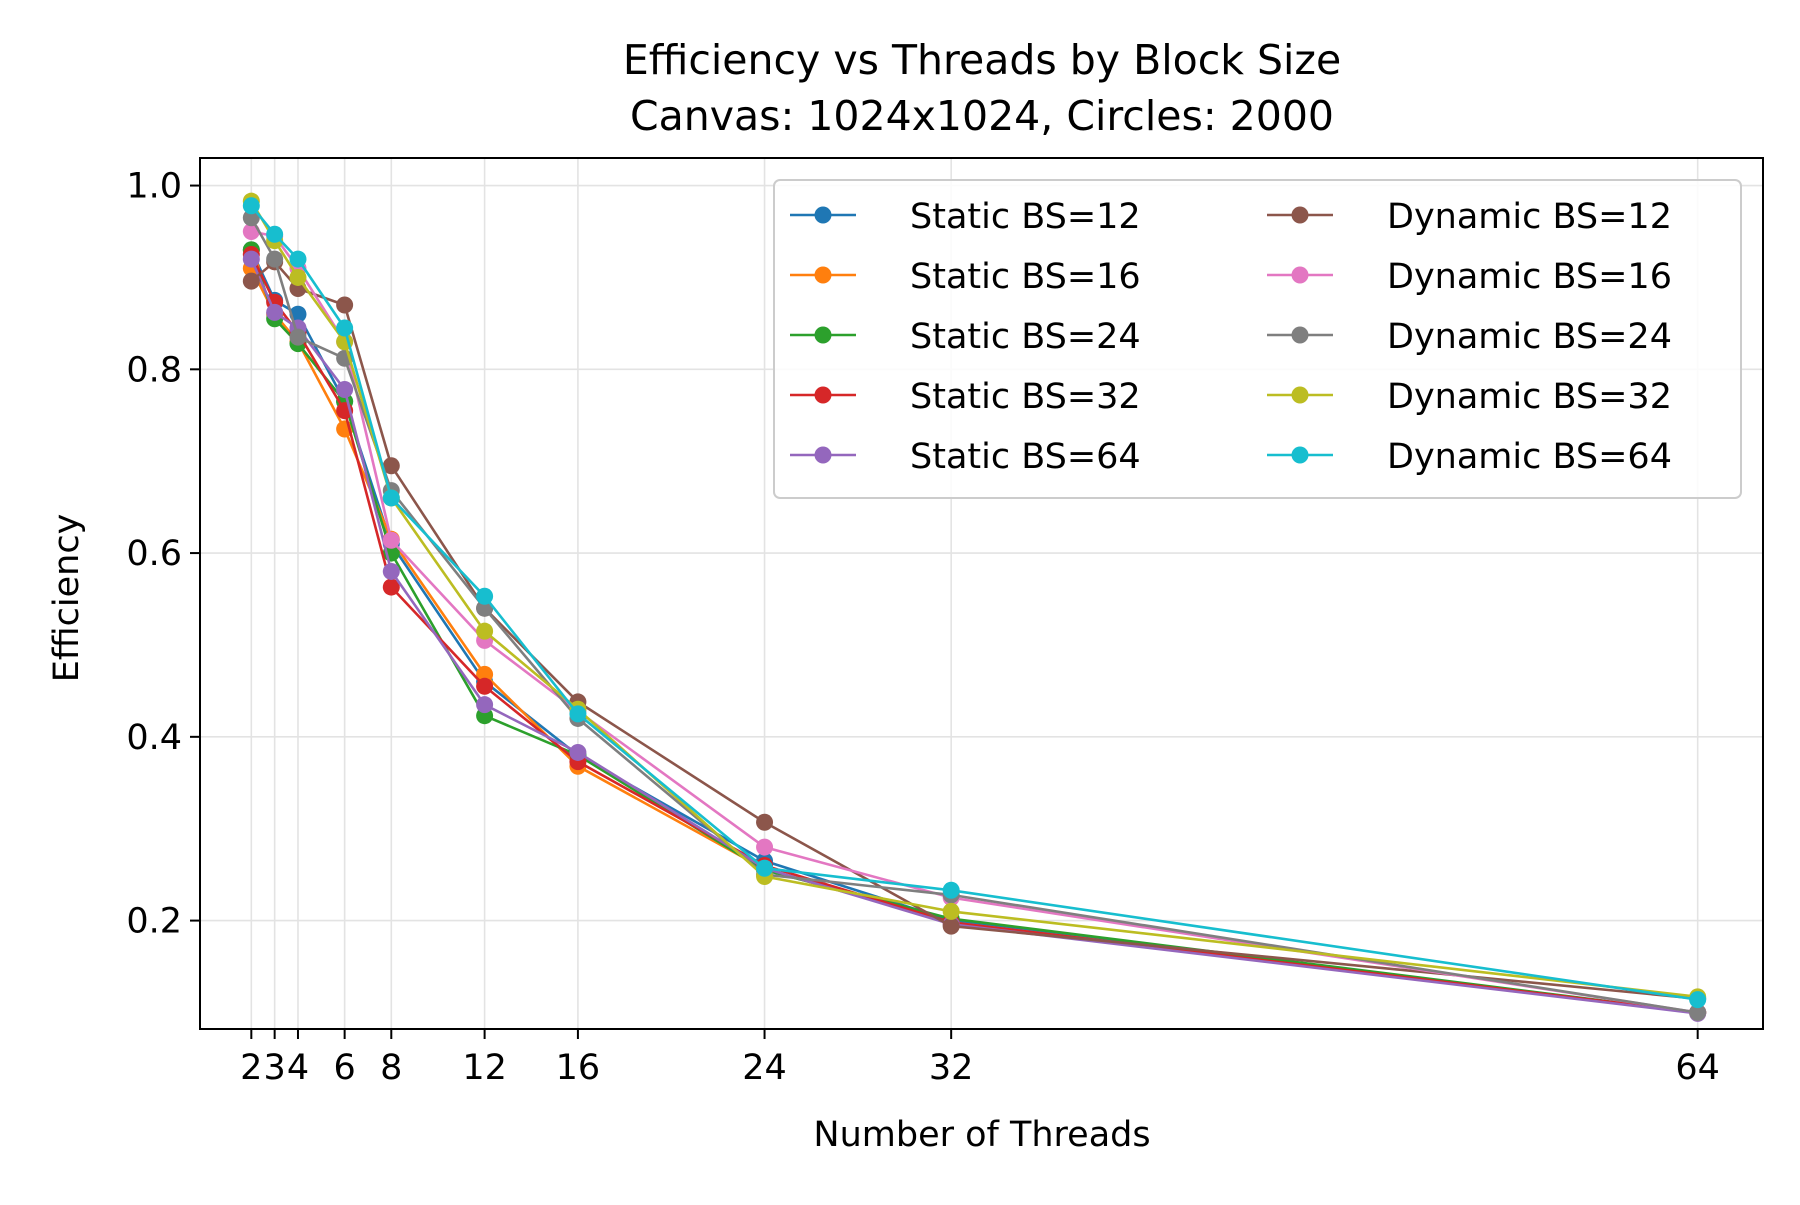 This screenshot has height=1205, width=1800. I want to click on chart-subtitle: Canvas: 1024x1024, Circles: 2000, so click(982, 116).